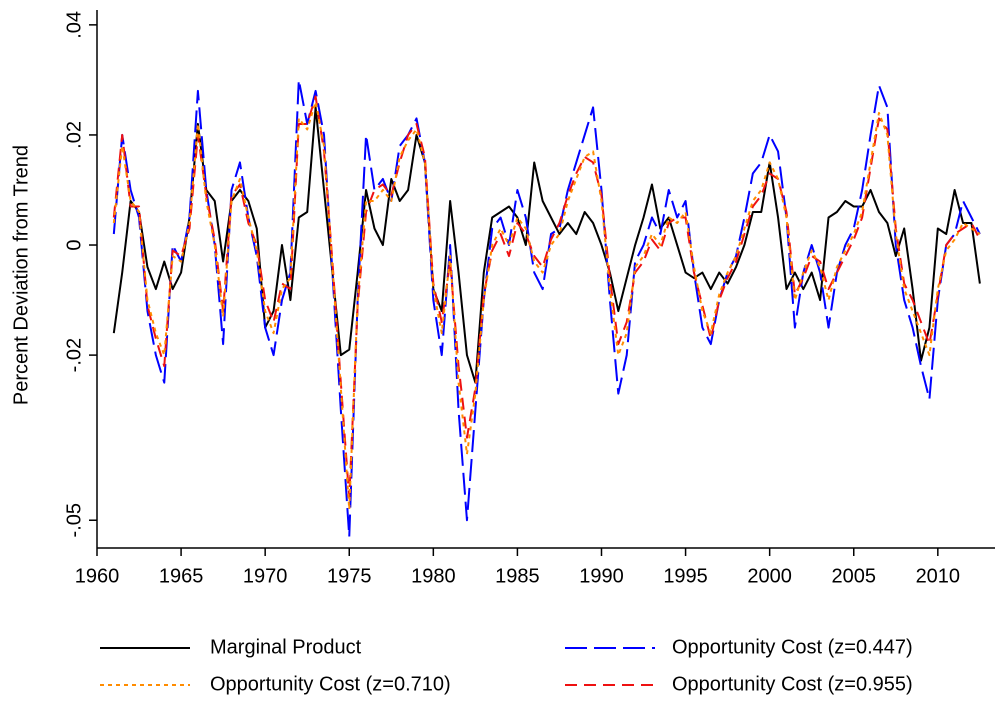 This screenshot has width=1002, height=702. I want to click on x-tick-label: 1995, so click(685, 576).